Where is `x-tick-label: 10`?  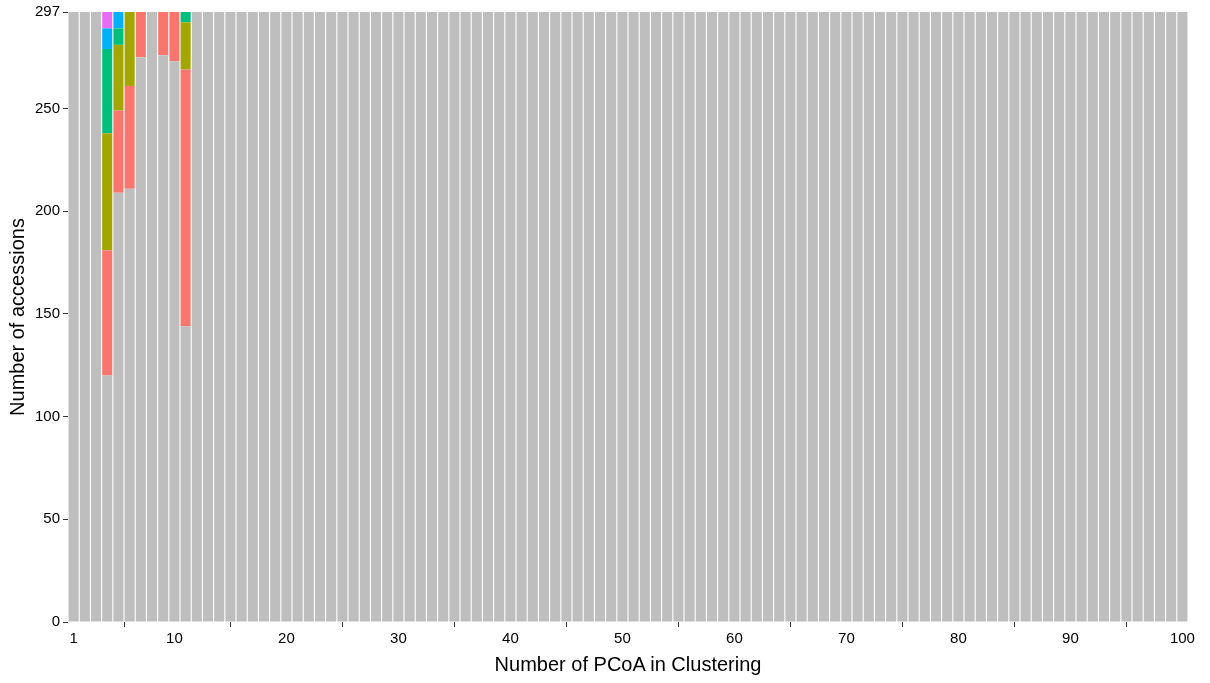 x-tick-label: 10 is located at coordinates (174, 638).